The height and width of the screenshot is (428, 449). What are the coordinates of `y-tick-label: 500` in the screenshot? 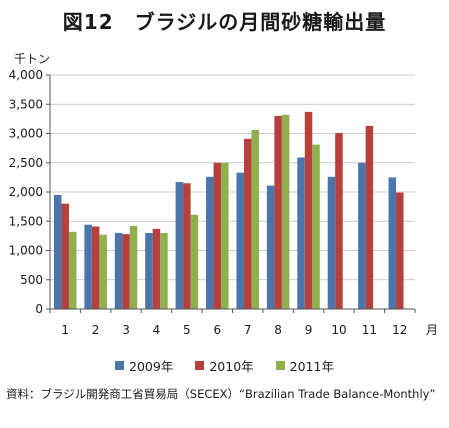 It's located at (31, 280).